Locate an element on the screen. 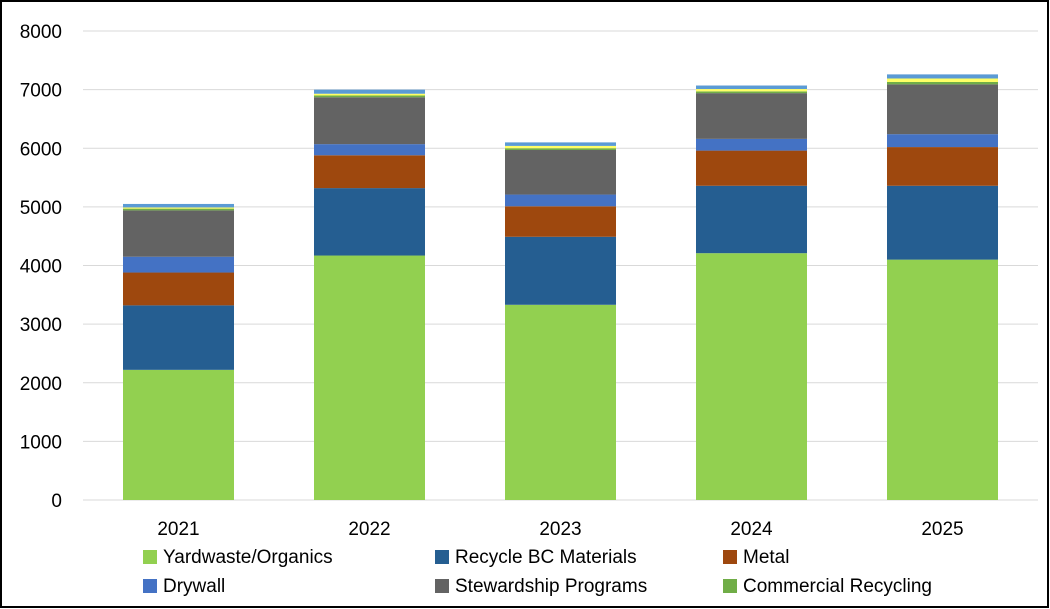 This screenshot has height=609, width=1050. y-tick-label: 0 is located at coordinates (56, 501).